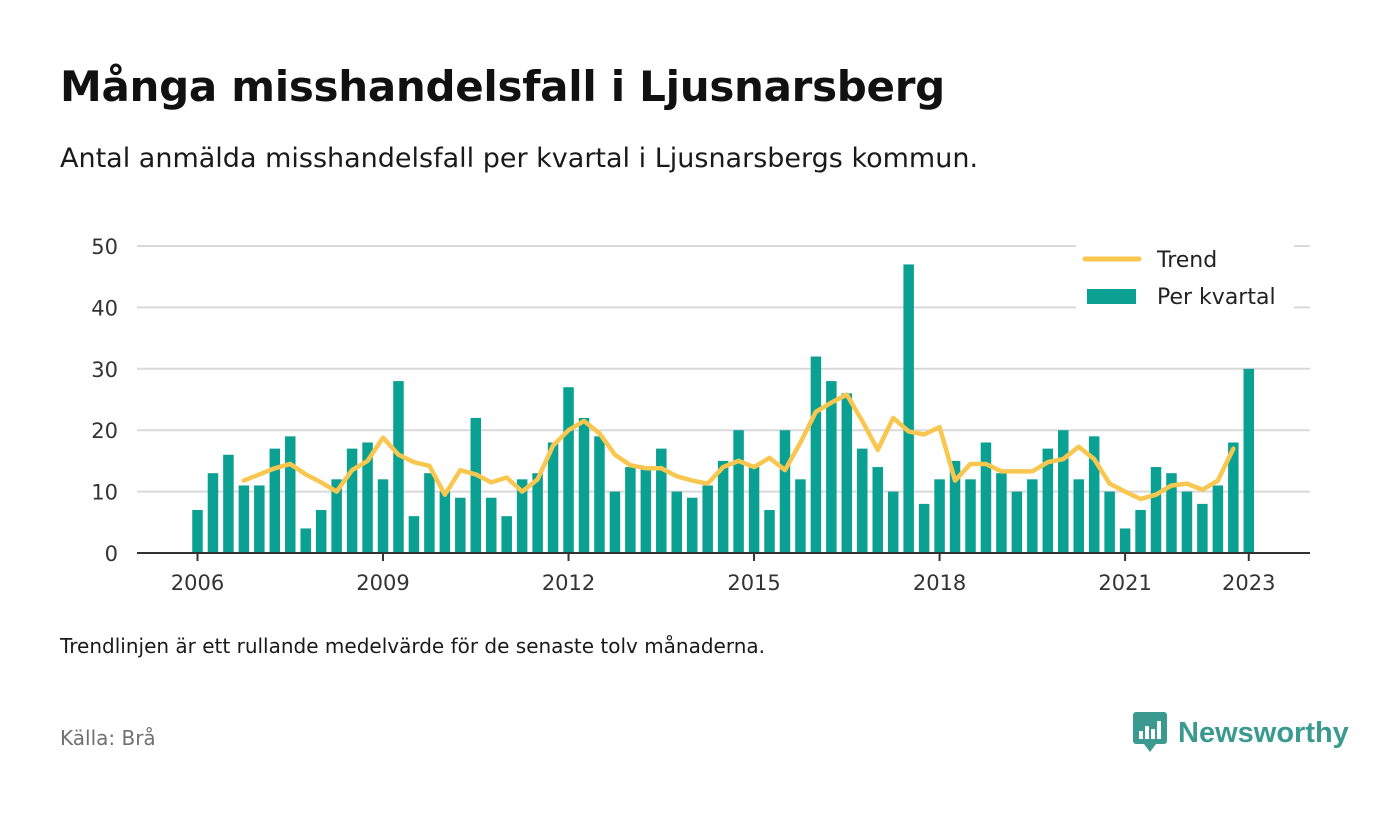  Describe the element at coordinates (1094, 494) in the screenshot. I see `bar-q59` at that location.